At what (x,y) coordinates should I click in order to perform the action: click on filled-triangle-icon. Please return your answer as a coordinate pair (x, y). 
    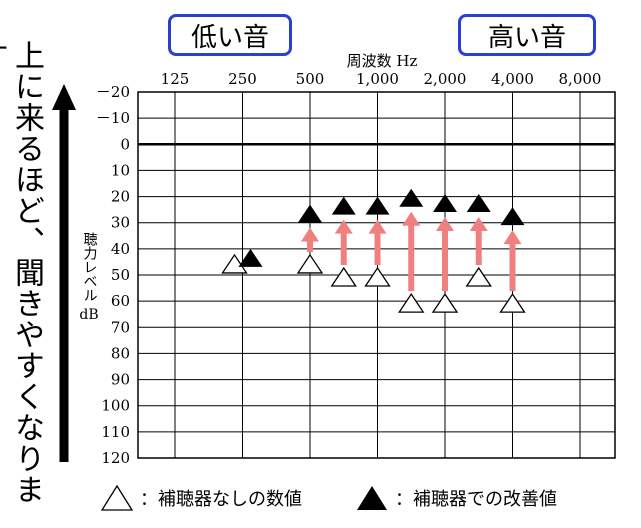
    Looking at the image, I should click on (372, 498).